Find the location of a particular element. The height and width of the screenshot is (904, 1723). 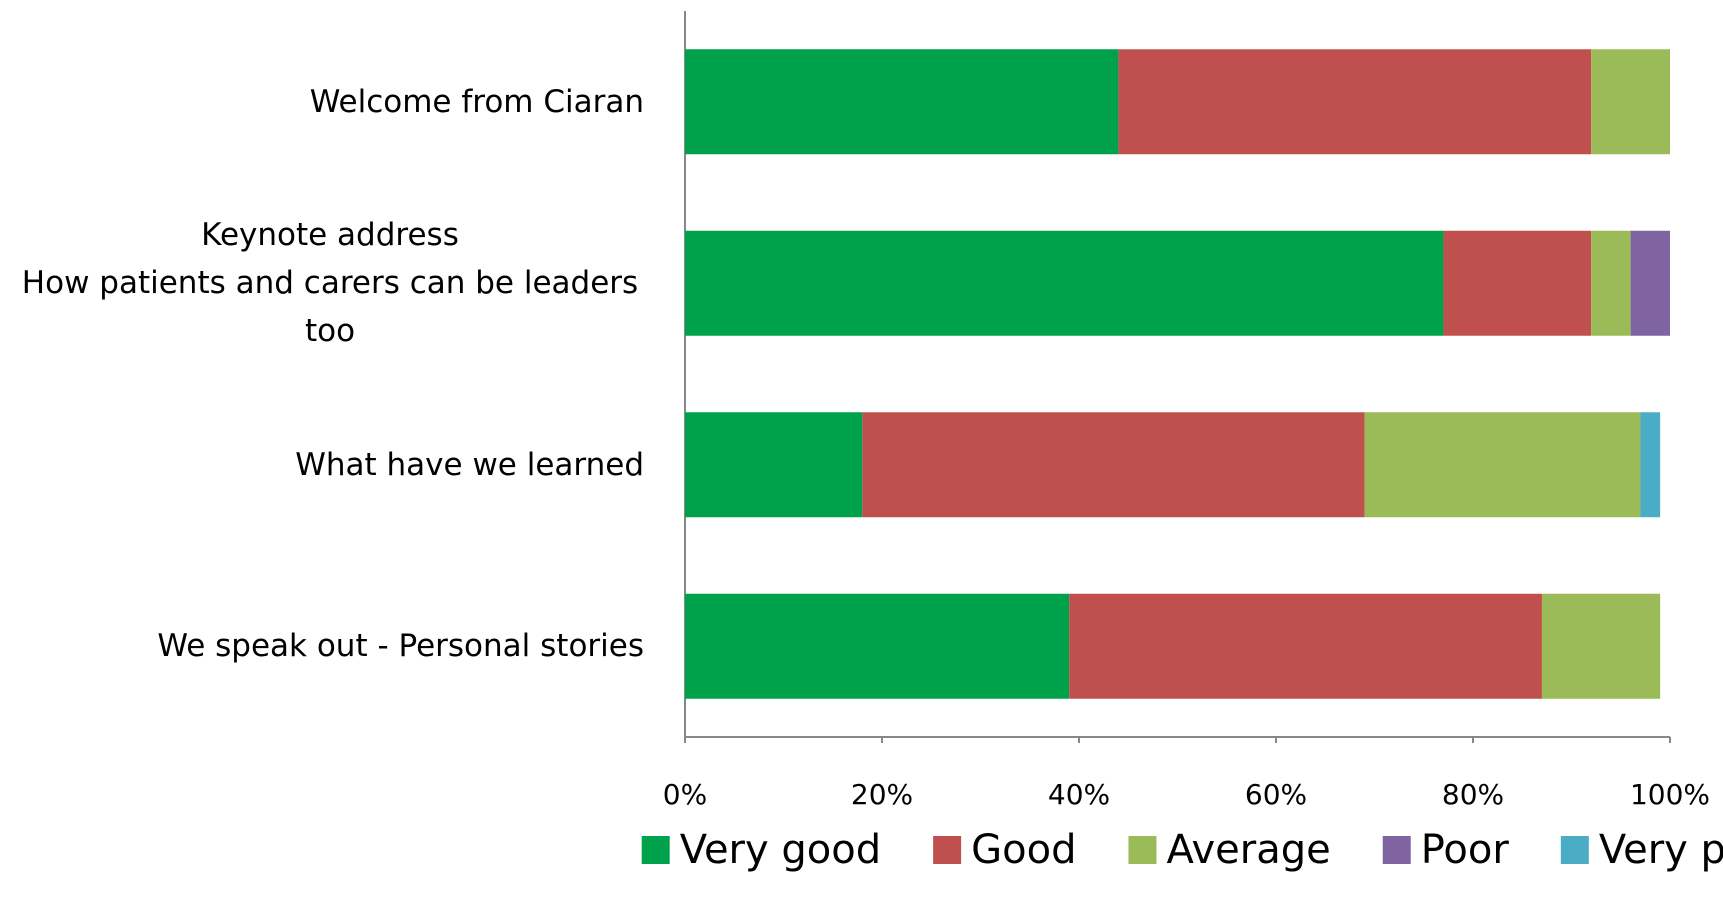

legend-label: Good is located at coordinates (1023, 850).